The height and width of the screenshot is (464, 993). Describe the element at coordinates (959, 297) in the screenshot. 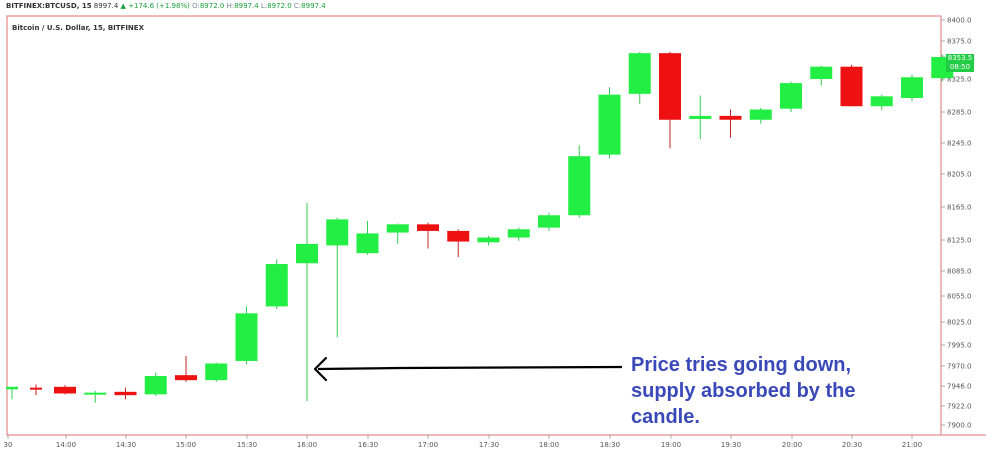

I see `y-tick-label: 8055.0` at that location.